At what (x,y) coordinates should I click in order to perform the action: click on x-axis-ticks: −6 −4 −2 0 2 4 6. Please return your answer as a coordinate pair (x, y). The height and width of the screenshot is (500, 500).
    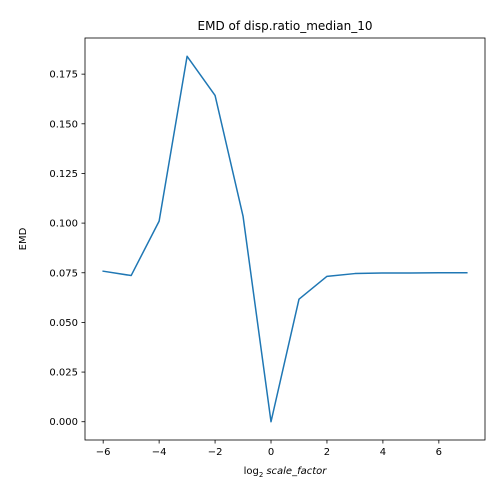
    Looking at the image, I should click on (269, 449).